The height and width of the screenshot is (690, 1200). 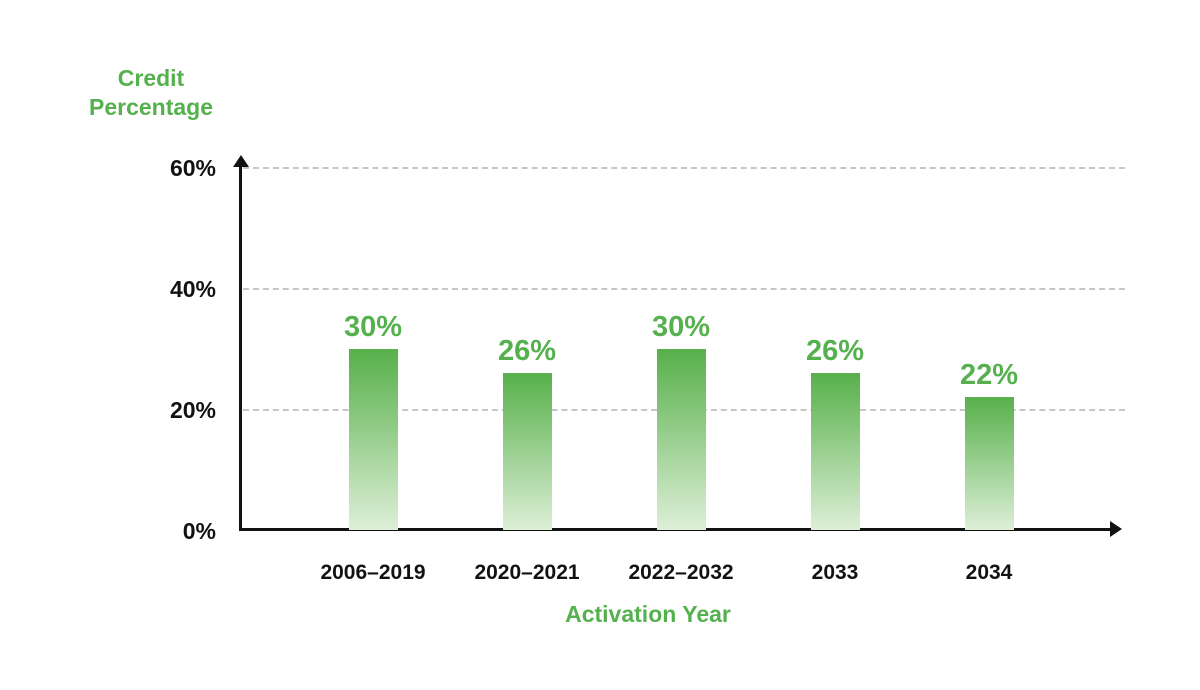 I want to click on x-tick-label: 2022–2032, so click(x=681, y=572).